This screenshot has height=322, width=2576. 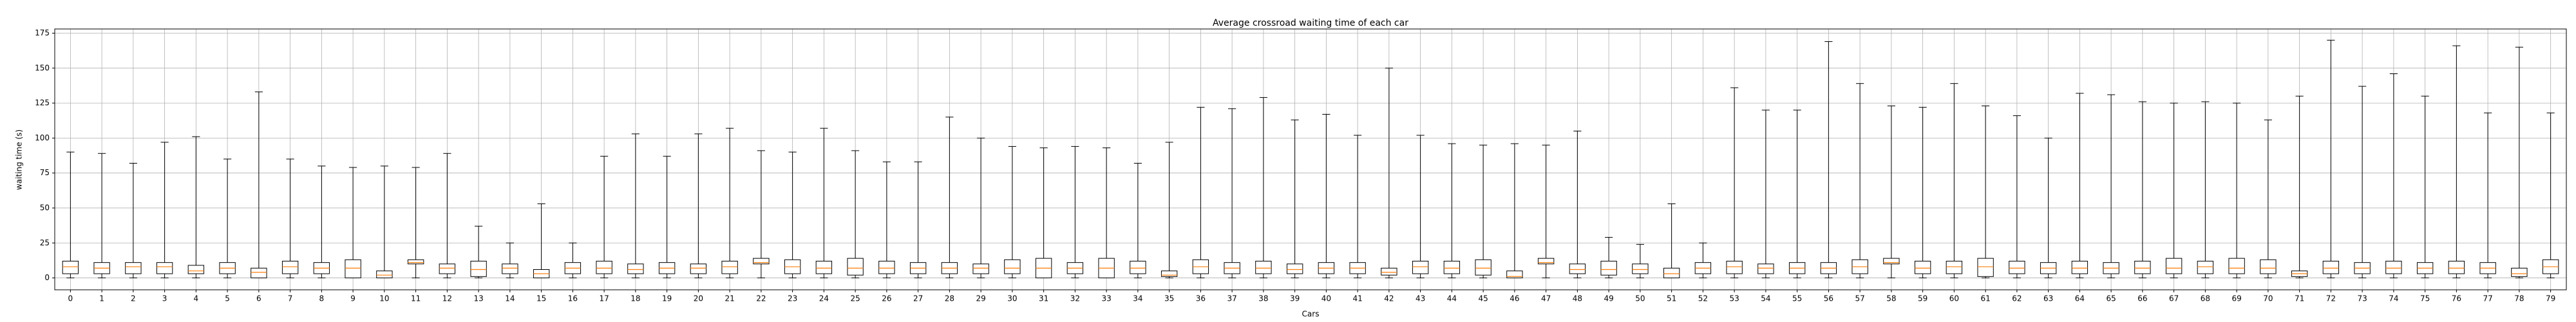 What do you see at coordinates (510, 298) in the screenshot?
I see `x-tick-label: 14` at bounding box center [510, 298].